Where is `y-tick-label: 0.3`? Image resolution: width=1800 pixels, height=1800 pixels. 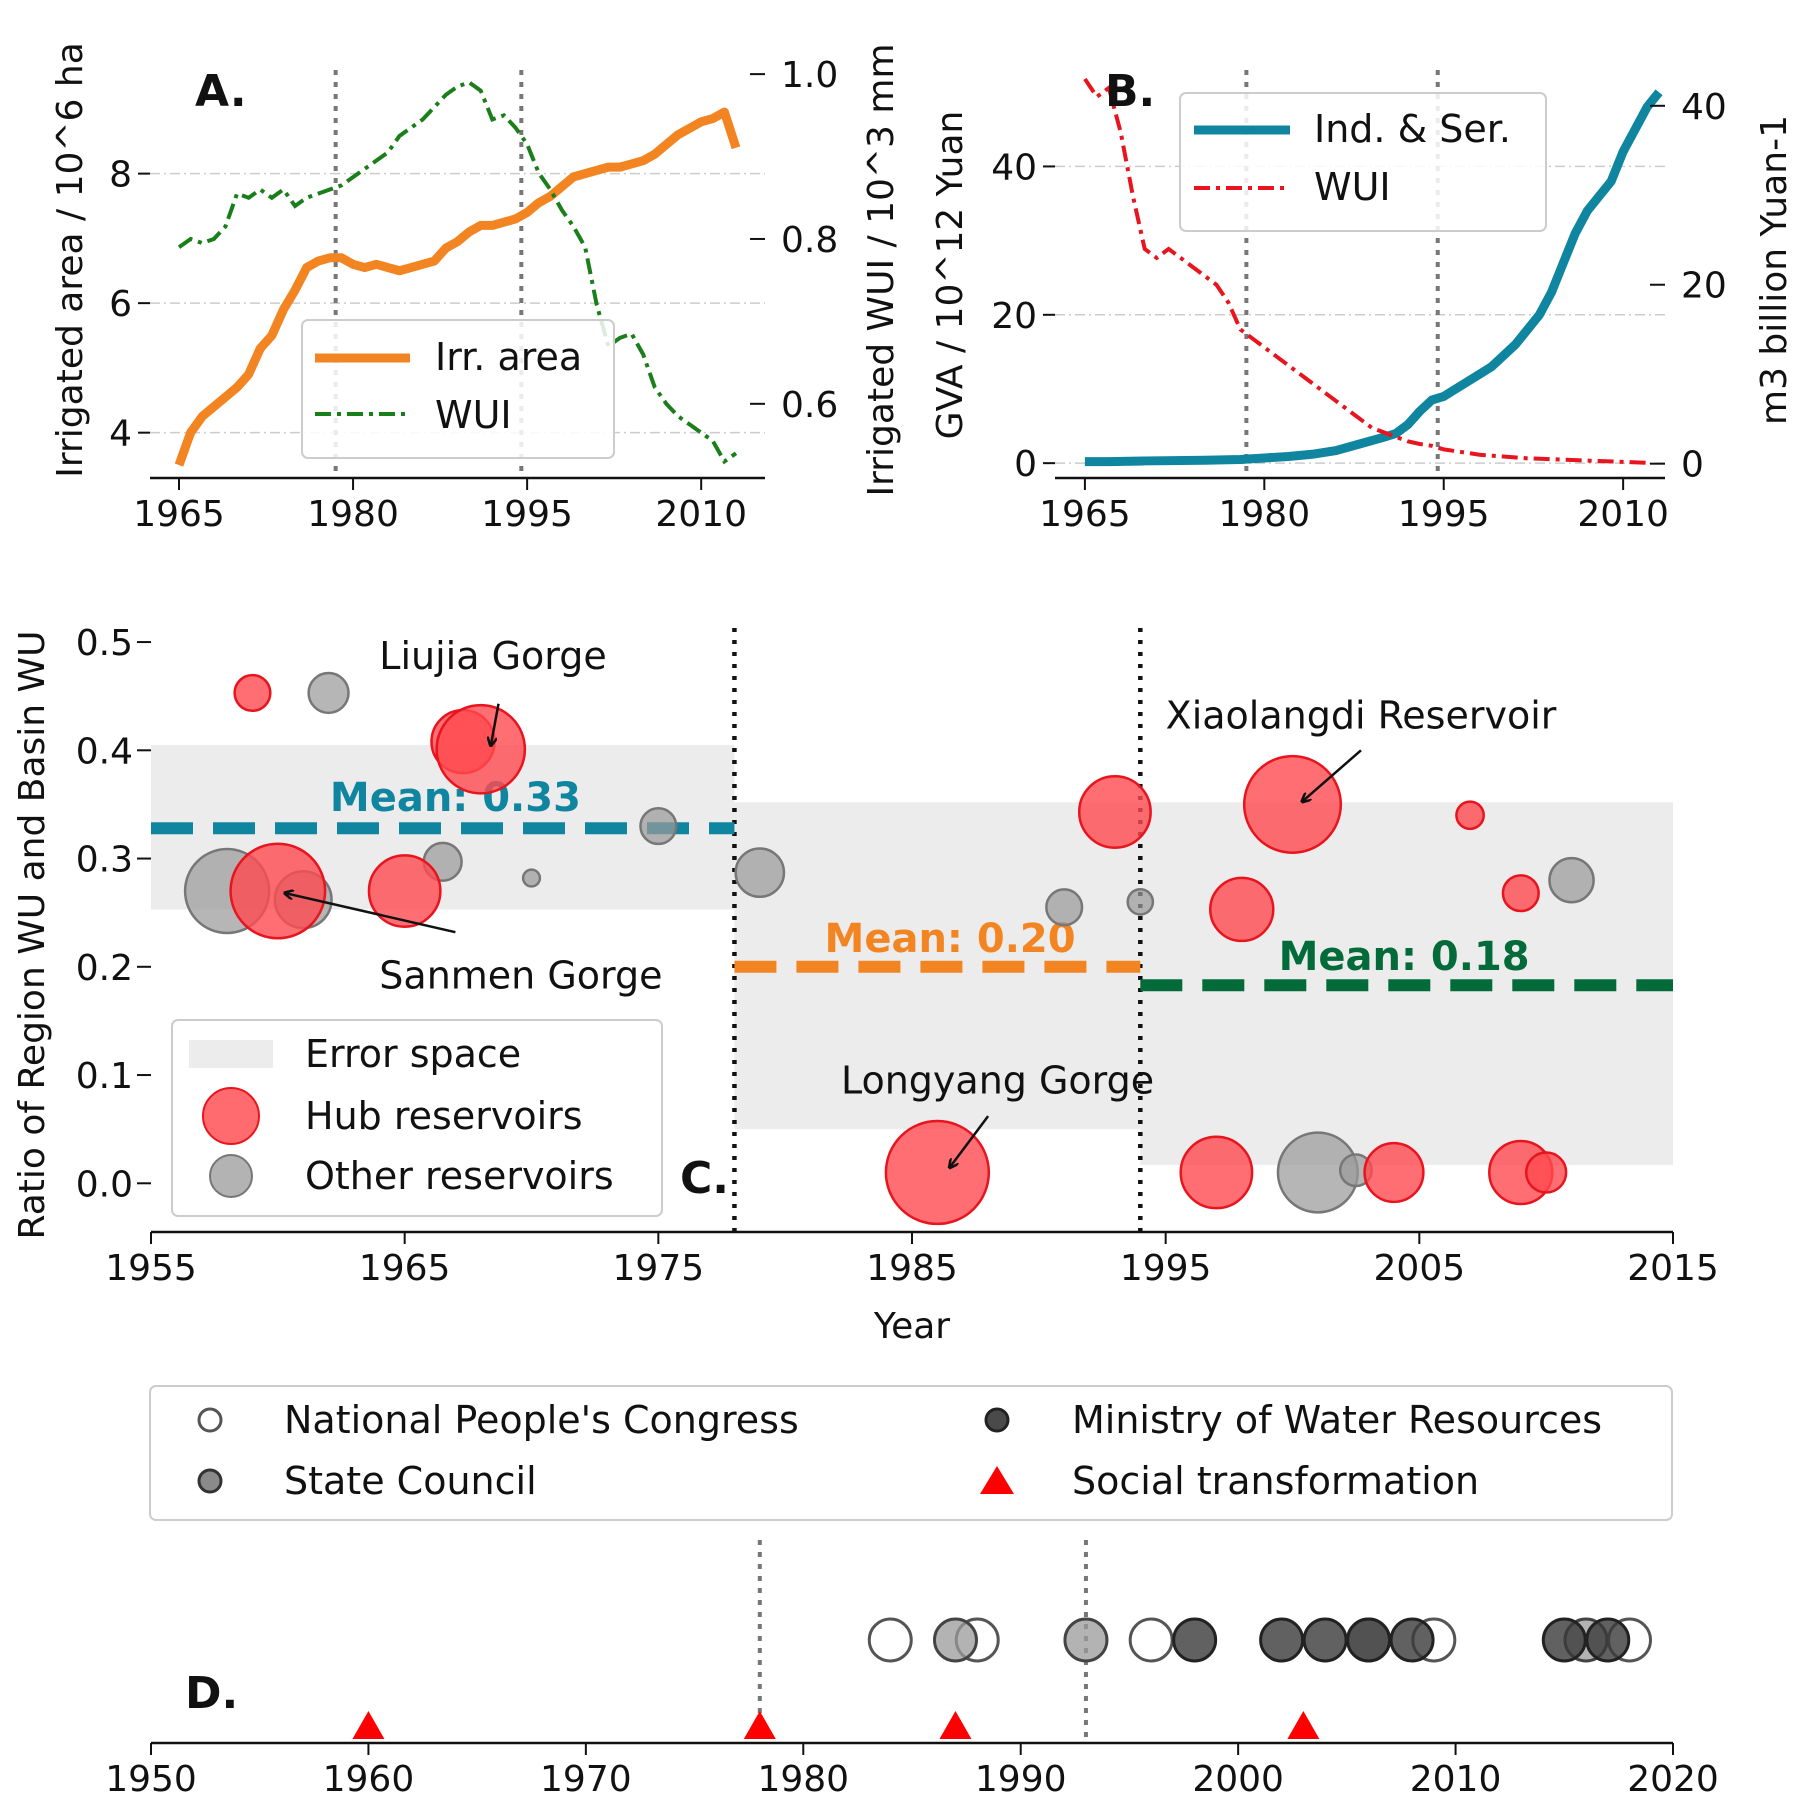 y-tick-label: 0.3 is located at coordinates (104, 860).